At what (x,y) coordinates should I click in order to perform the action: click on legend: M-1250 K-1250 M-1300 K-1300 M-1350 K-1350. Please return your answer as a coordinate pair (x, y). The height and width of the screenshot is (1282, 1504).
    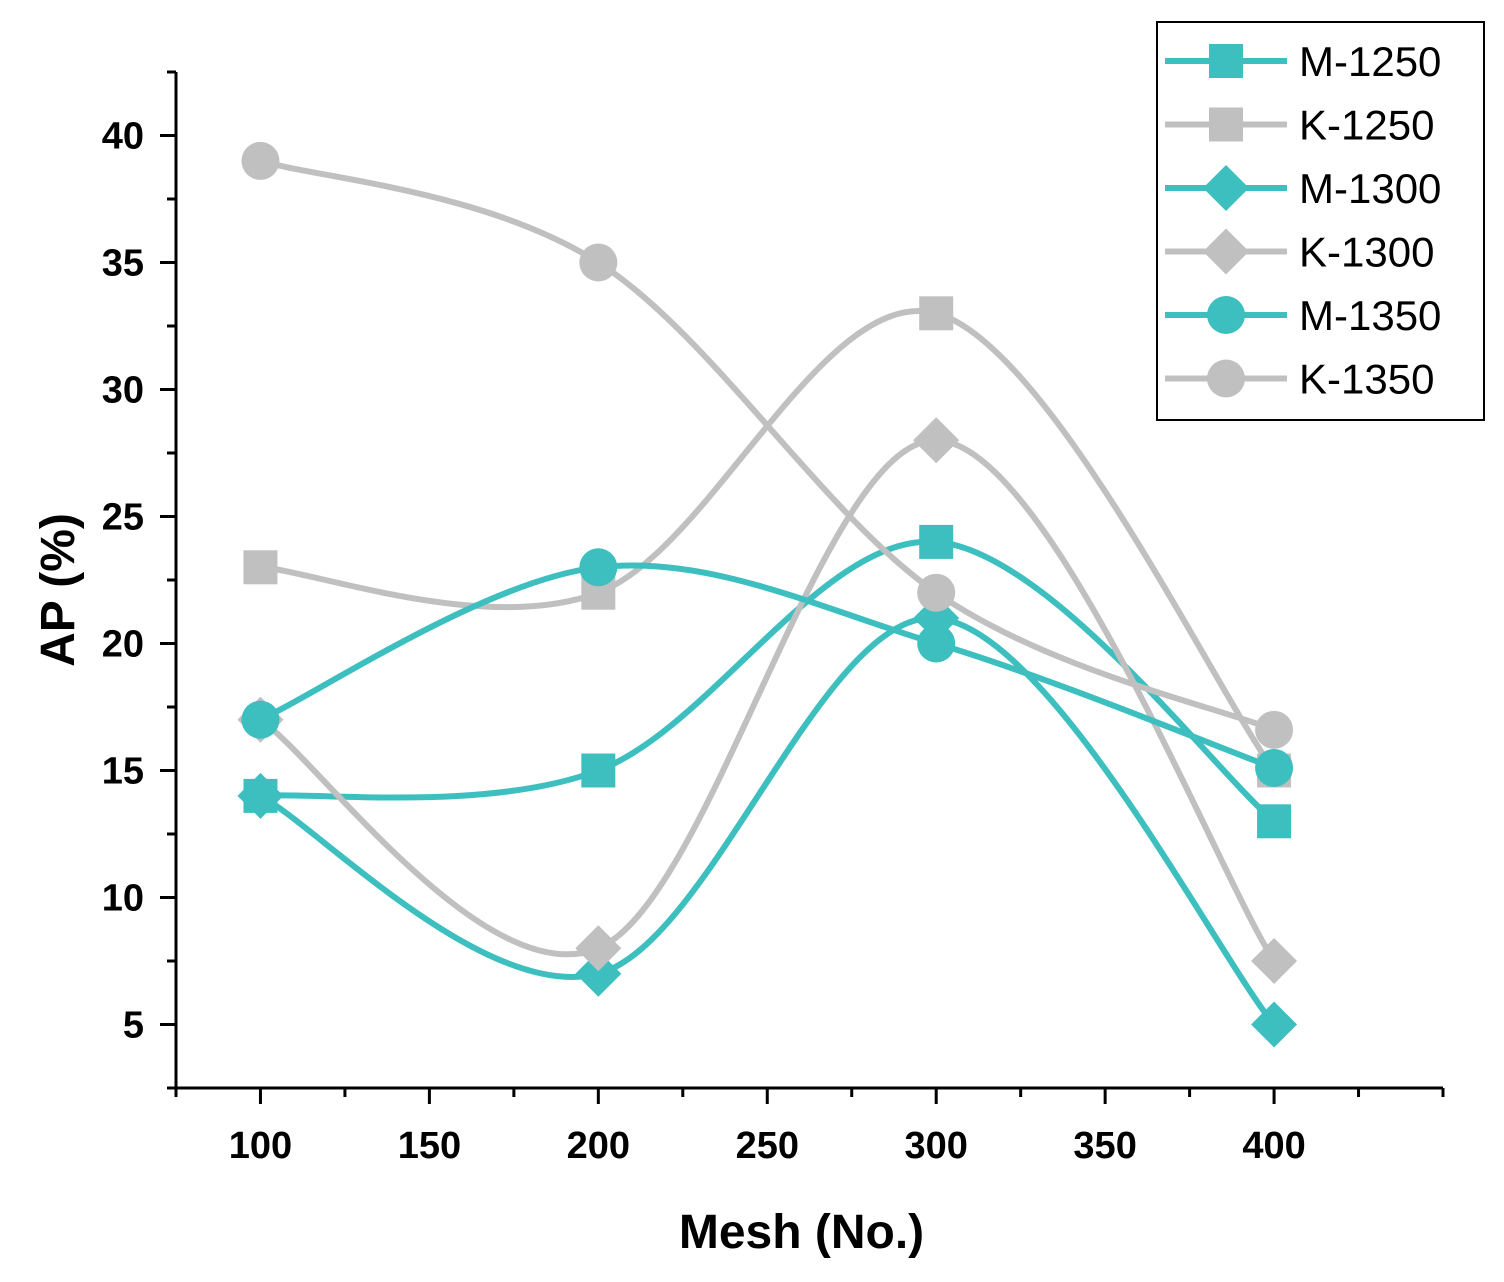
    Looking at the image, I should click on (1320, 221).